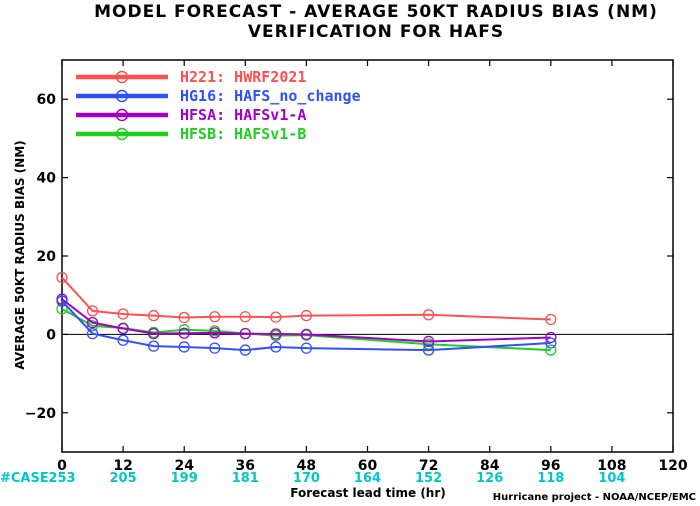  Describe the element at coordinates (376, 32) in the screenshot. I see `chart-subtitle: VERIFICATION FOR HAFS` at that location.